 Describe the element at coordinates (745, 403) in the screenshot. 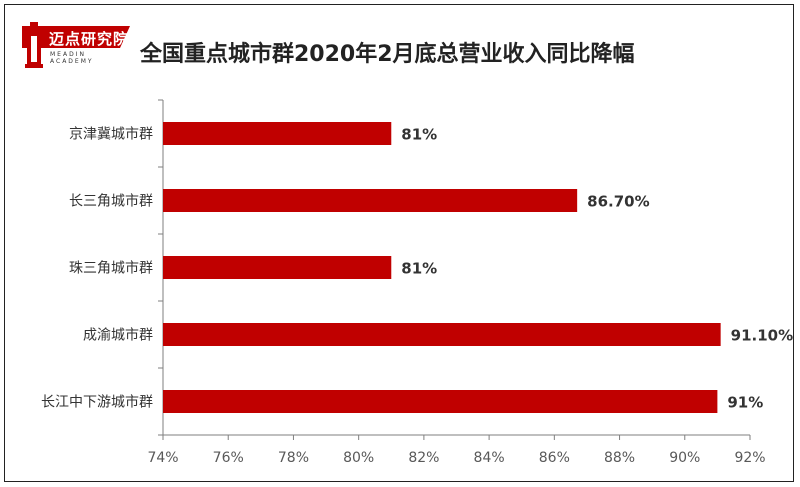

I see `data-label: 91%` at that location.